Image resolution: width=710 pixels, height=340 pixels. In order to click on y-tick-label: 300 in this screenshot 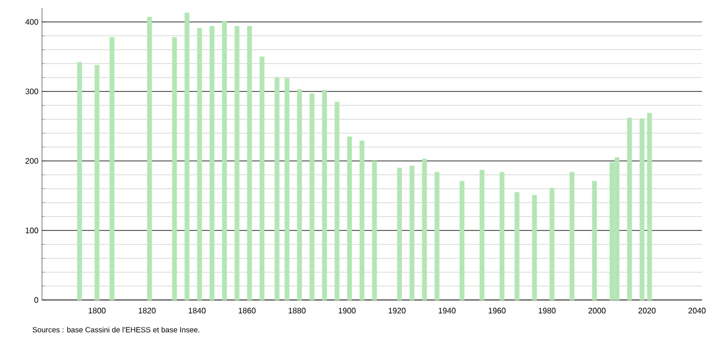, I will do `click(31, 91)`.